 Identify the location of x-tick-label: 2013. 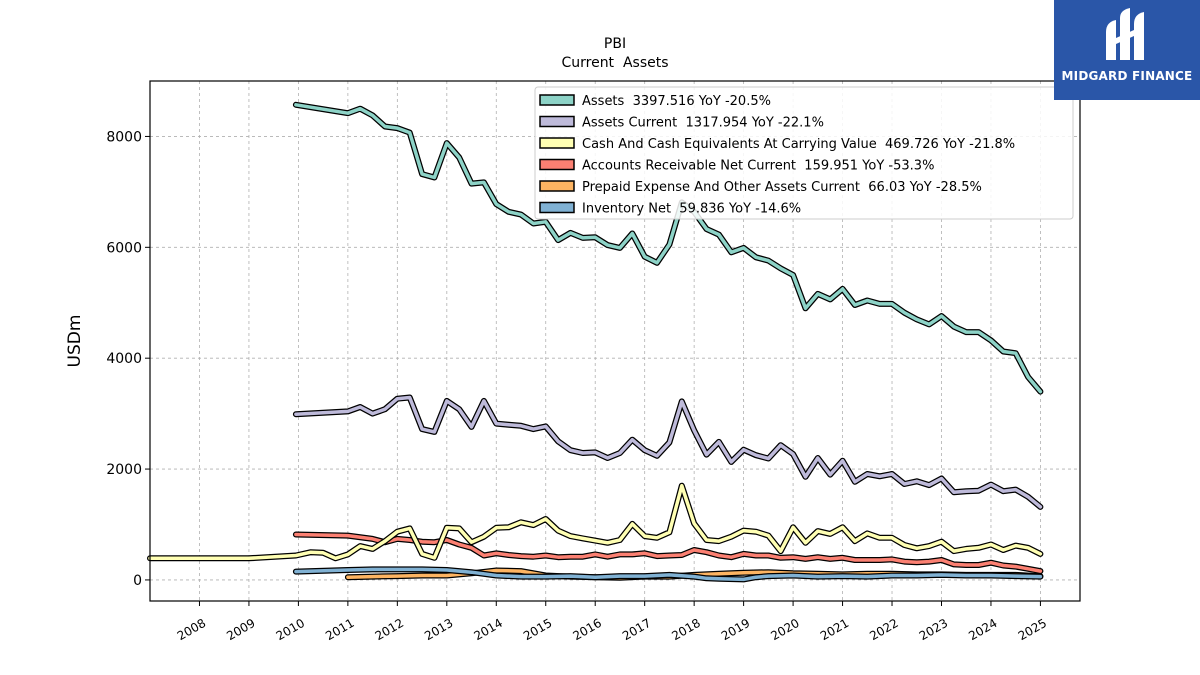
(438, 629).